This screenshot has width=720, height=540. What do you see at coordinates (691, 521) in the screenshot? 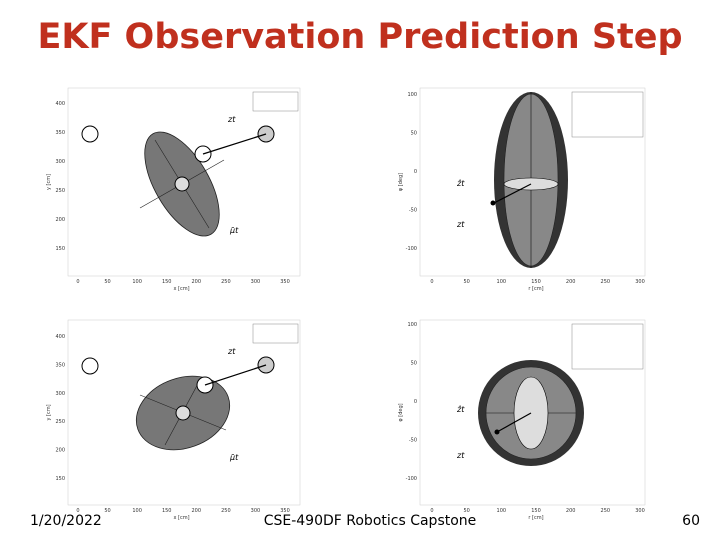
I see `footer-page: 60` at bounding box center [691, 521].